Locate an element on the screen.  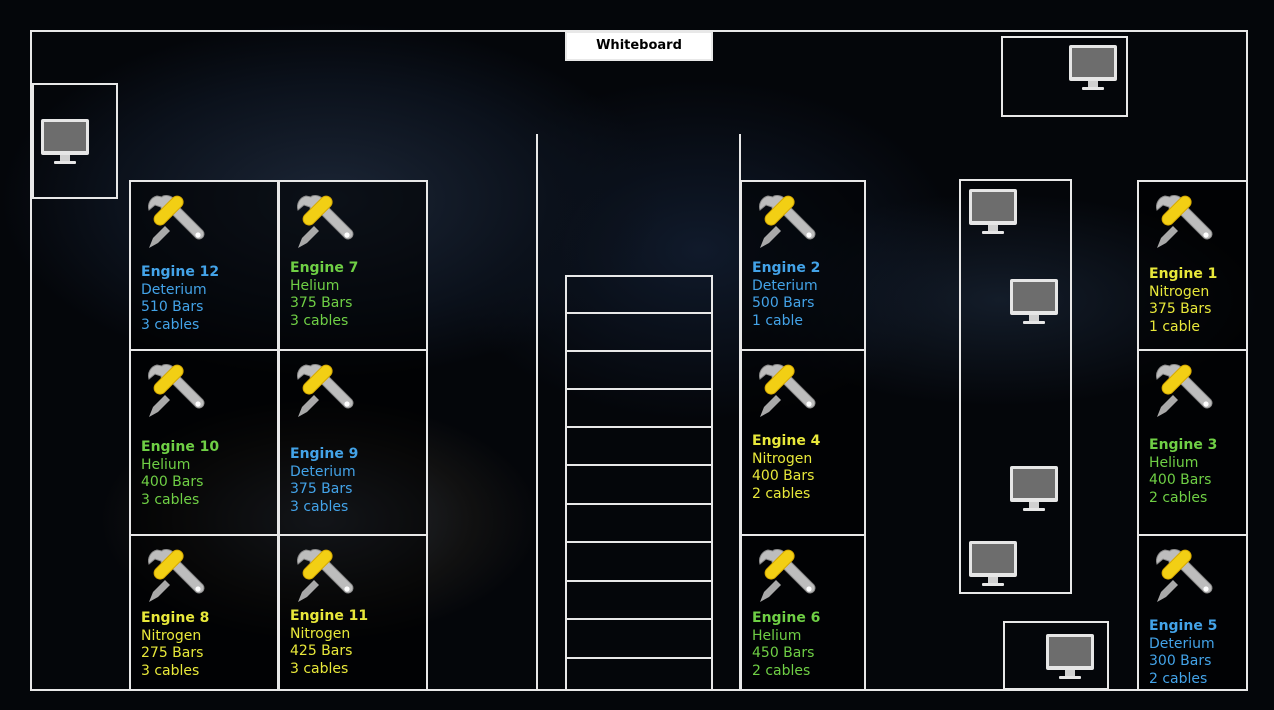
engine-cell: Engine 4 Nitrogen 400 Bars 2 cables is located at coordinates (803, 442).